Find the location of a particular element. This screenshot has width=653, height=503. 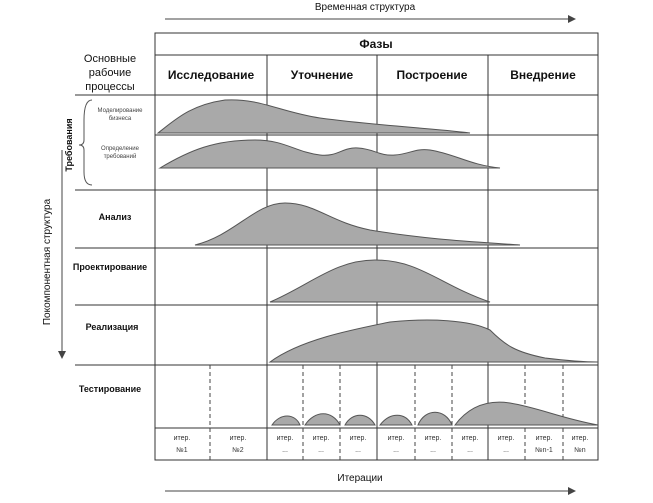

workflows-header: процессы is located at coordinates (109, 87).